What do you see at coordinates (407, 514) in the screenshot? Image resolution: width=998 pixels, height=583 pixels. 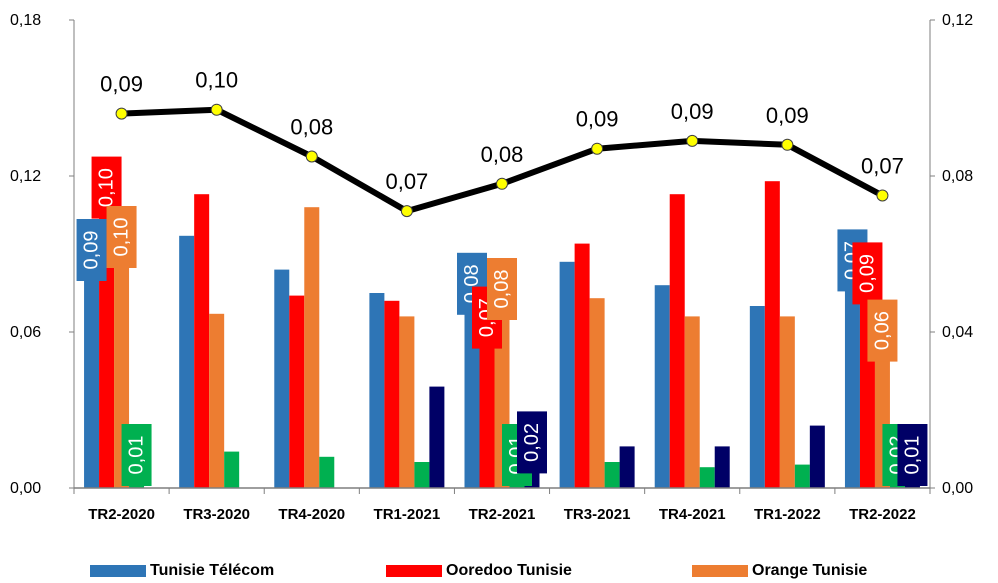 I see `x-tick-label: TR1-2021` at bounding box center [407, 514].